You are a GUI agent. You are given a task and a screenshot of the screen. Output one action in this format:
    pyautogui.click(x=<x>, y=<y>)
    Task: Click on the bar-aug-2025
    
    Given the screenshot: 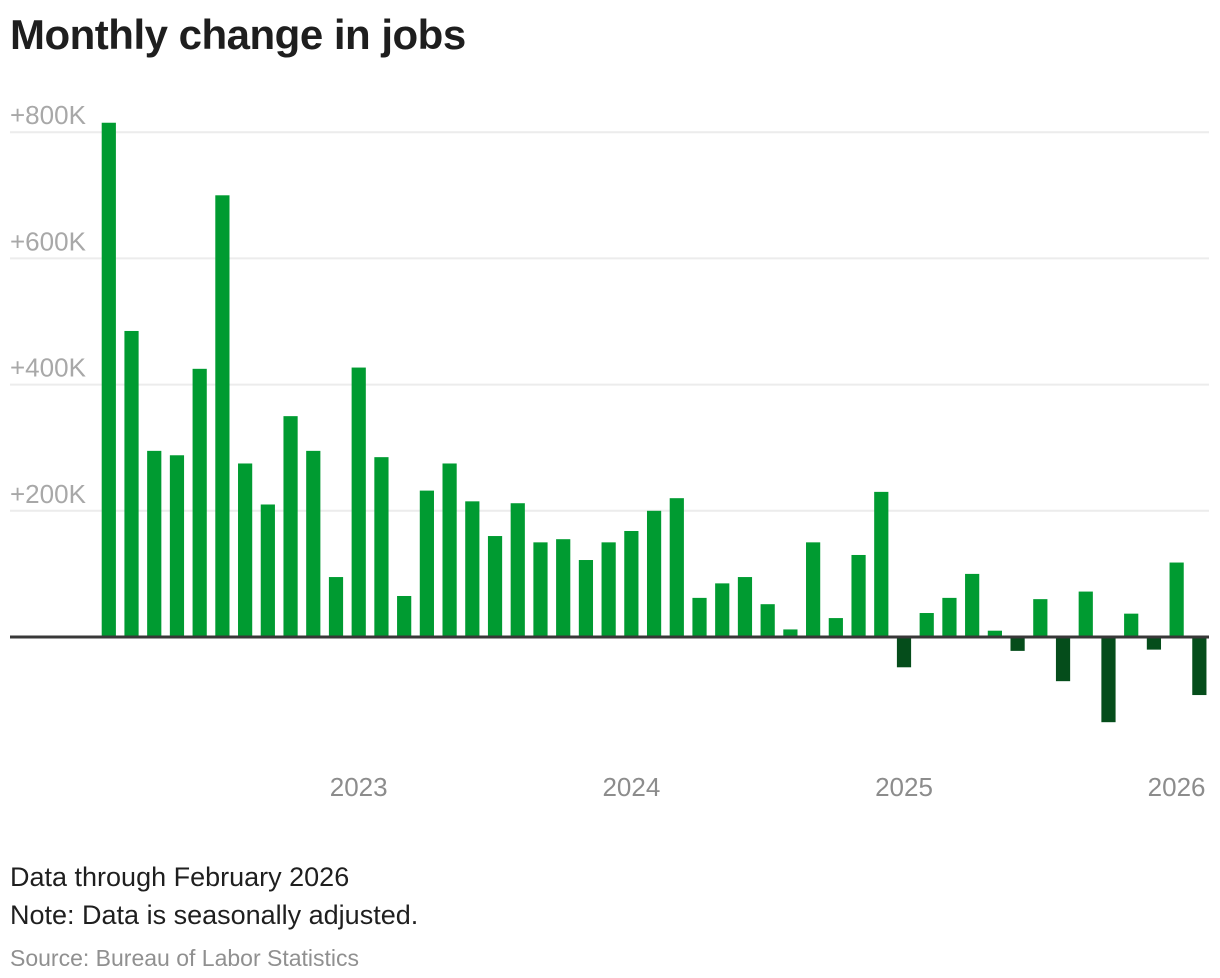 What is the action you would take?
    pyautogui.click(x=1063, y=659)
    